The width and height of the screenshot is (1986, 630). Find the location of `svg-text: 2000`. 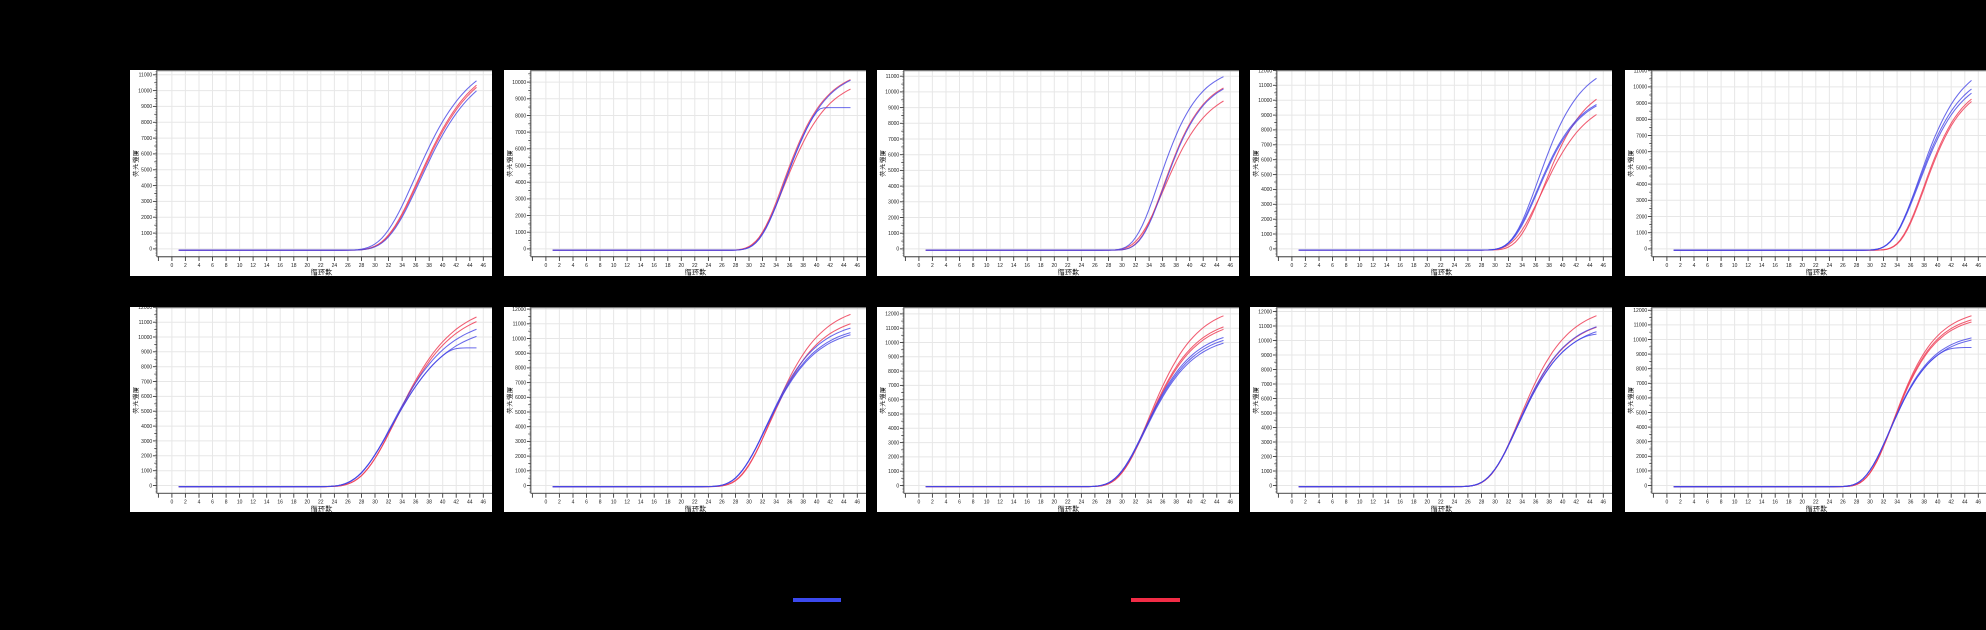

svg-text: 2000 is located at coordinates (1641, 457).